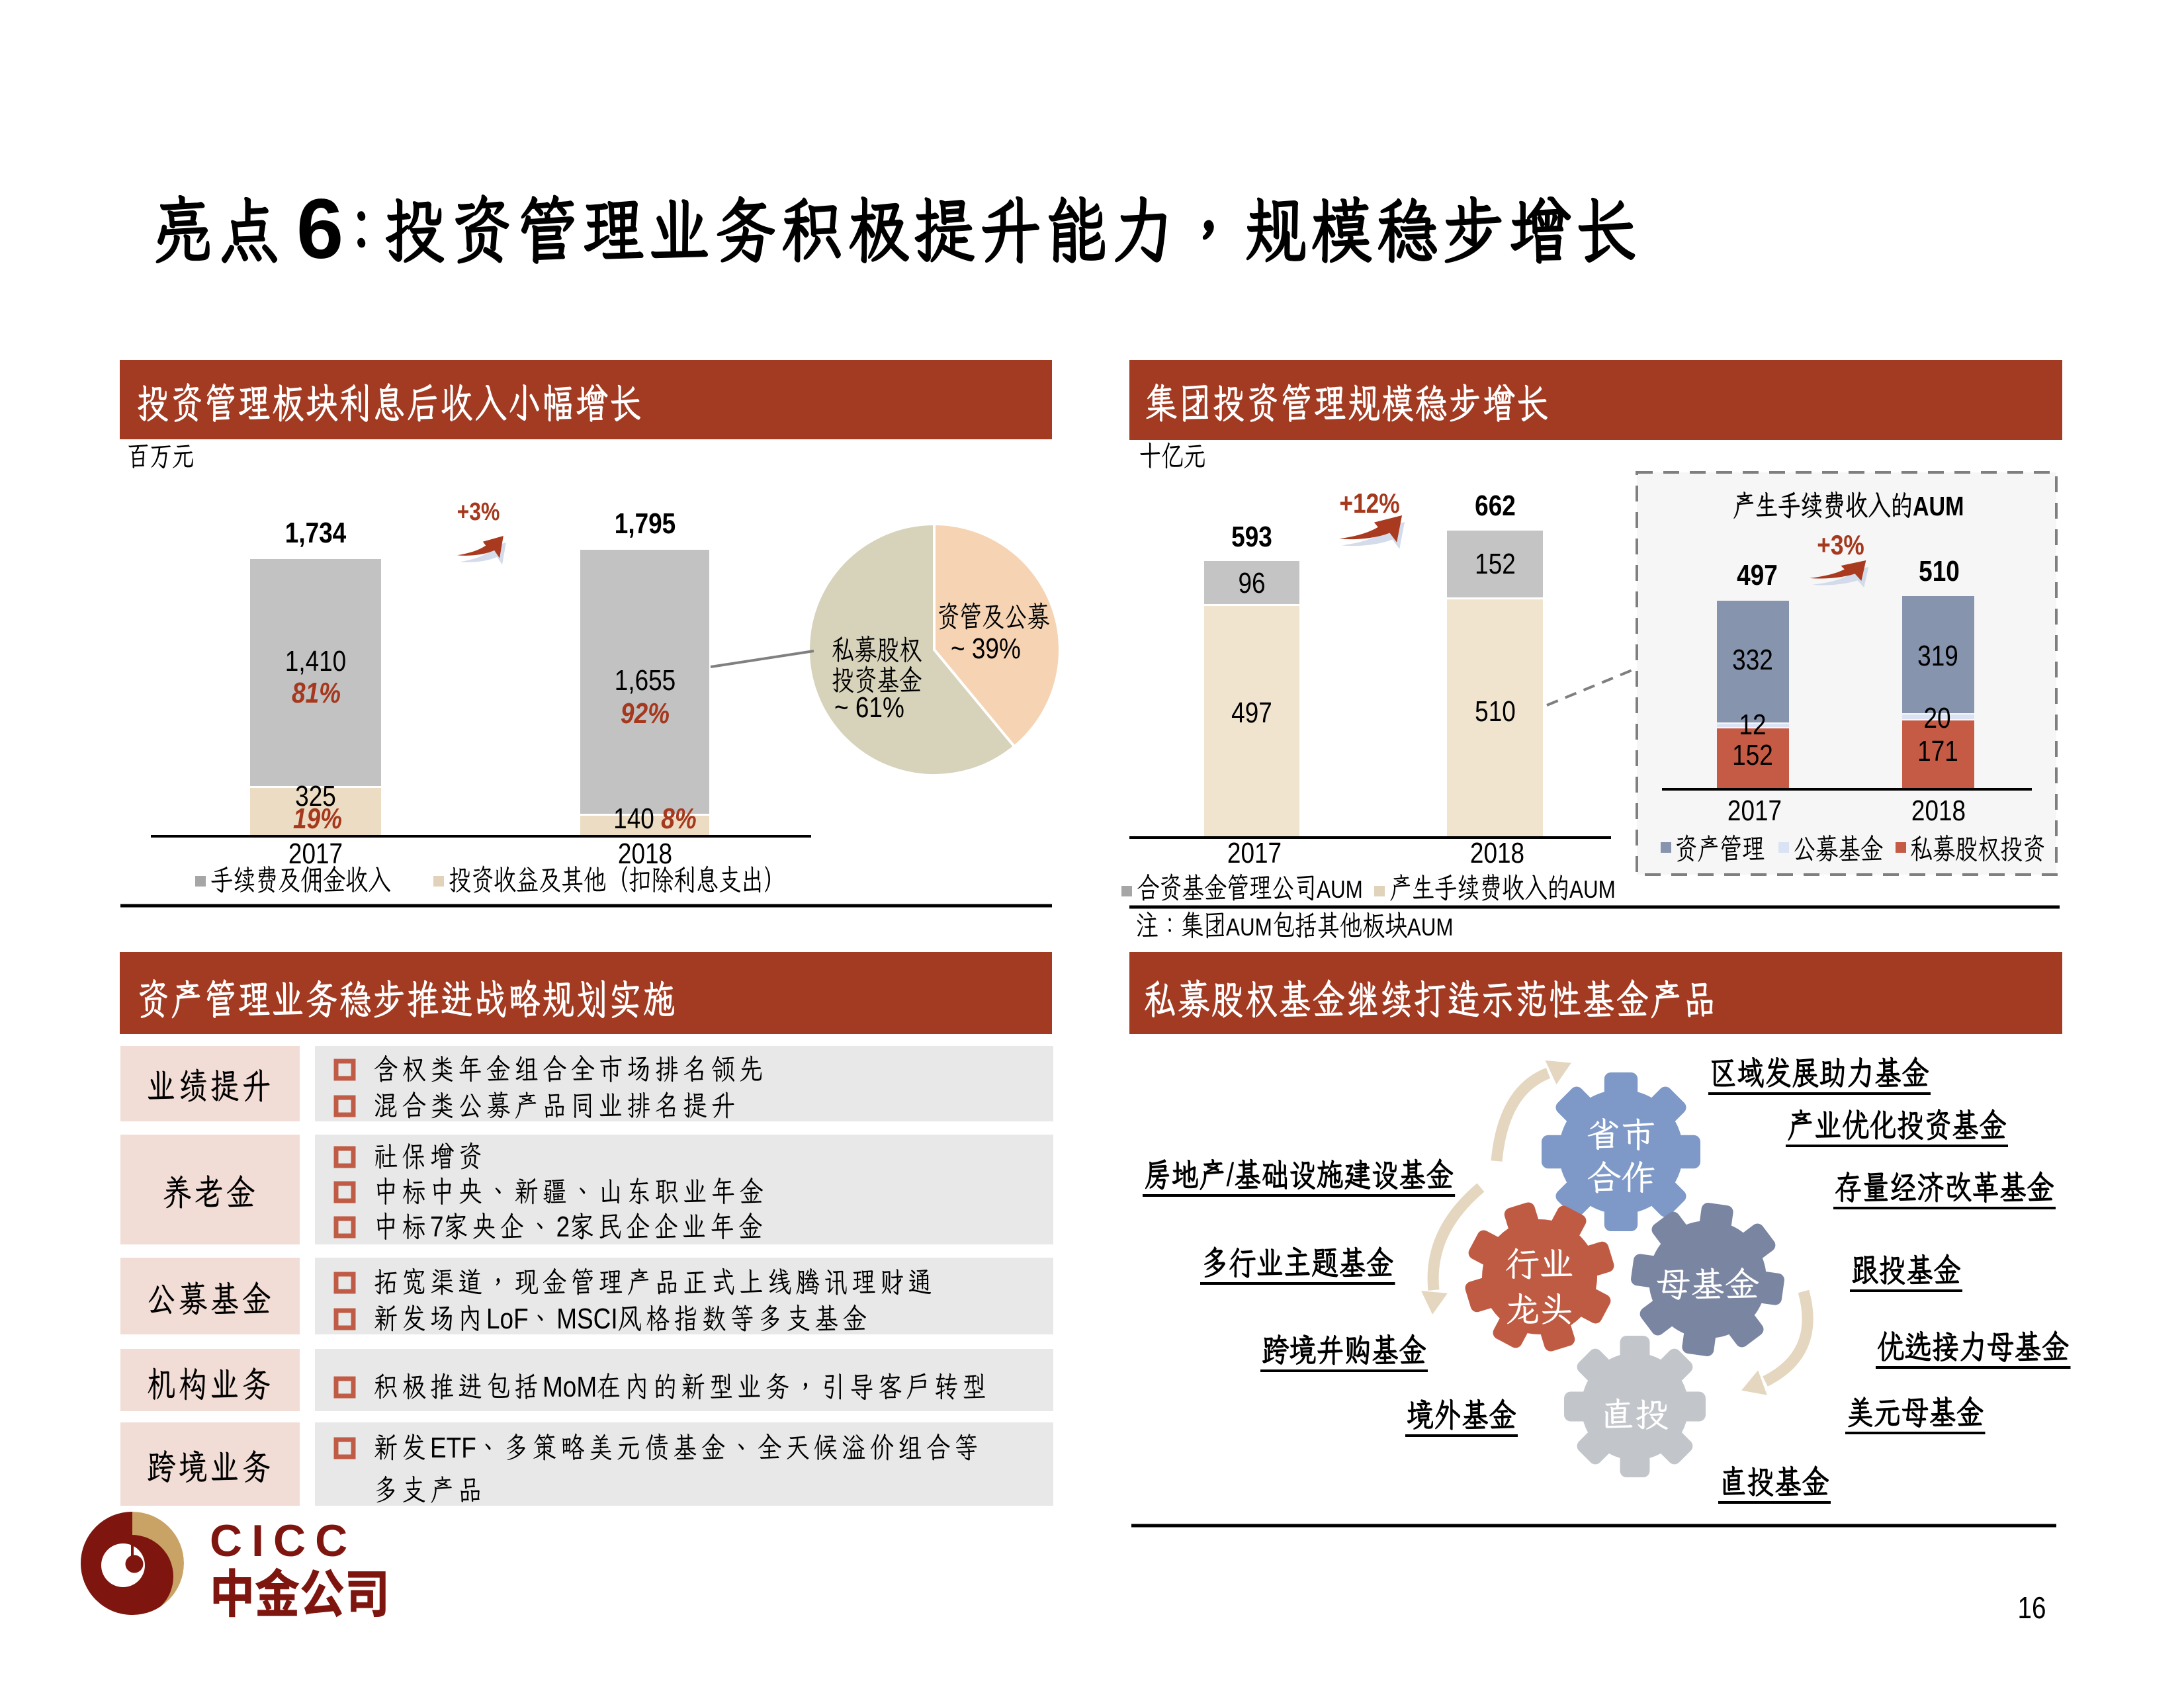 Image resolution: width=2184 pixels, height=1691 pixels. What do you see at coordinates (586, 1318) in the screenshot?
I see `svg-text: MSCI` at bounding box center [586, 1318].